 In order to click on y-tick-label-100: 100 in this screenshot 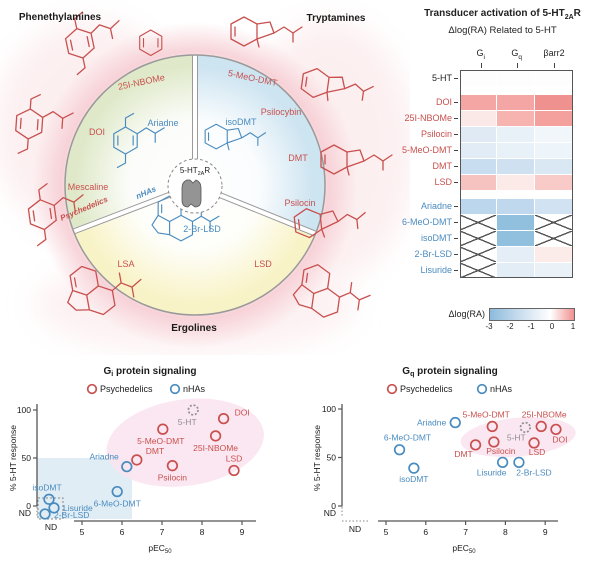, I will do `click(24, 410)`.